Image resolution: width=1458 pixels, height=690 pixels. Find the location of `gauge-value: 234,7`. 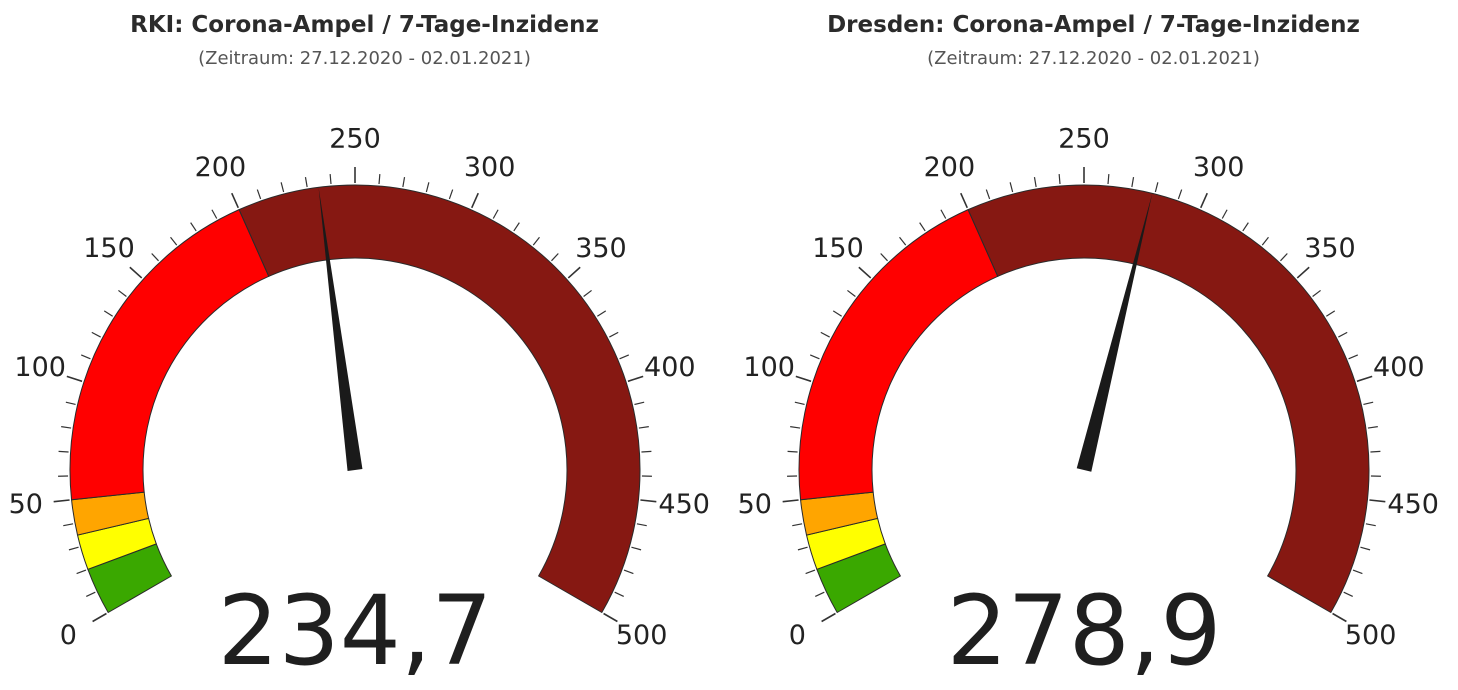

gauge-value: 234,7 is located at coordinates (355, 631).